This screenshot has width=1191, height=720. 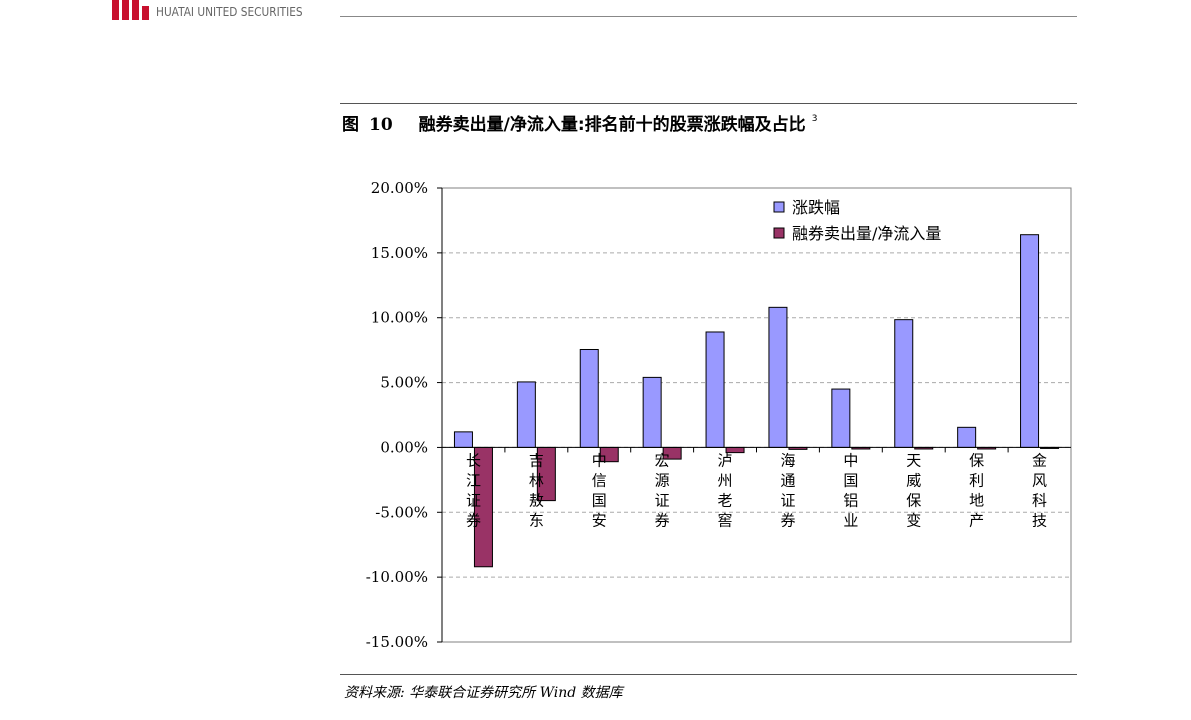 What do you see at coordinates (473, 490) in the screenshot?
I see `x-category-label: 长江证券` at bounding box center [473, 490].